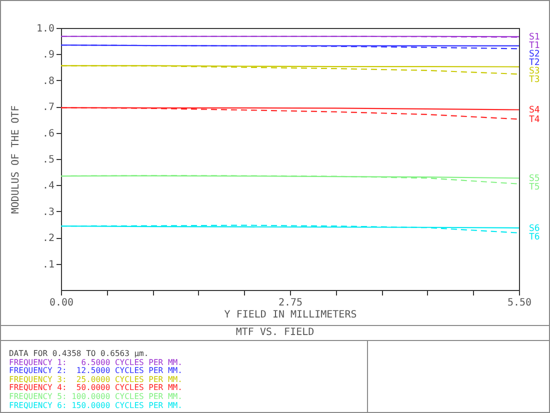 The height and width of the screenshot is (413, 550). I want to click on x-axis-title: Y FIELD IN MILLIMETERS, so click(290, 315).